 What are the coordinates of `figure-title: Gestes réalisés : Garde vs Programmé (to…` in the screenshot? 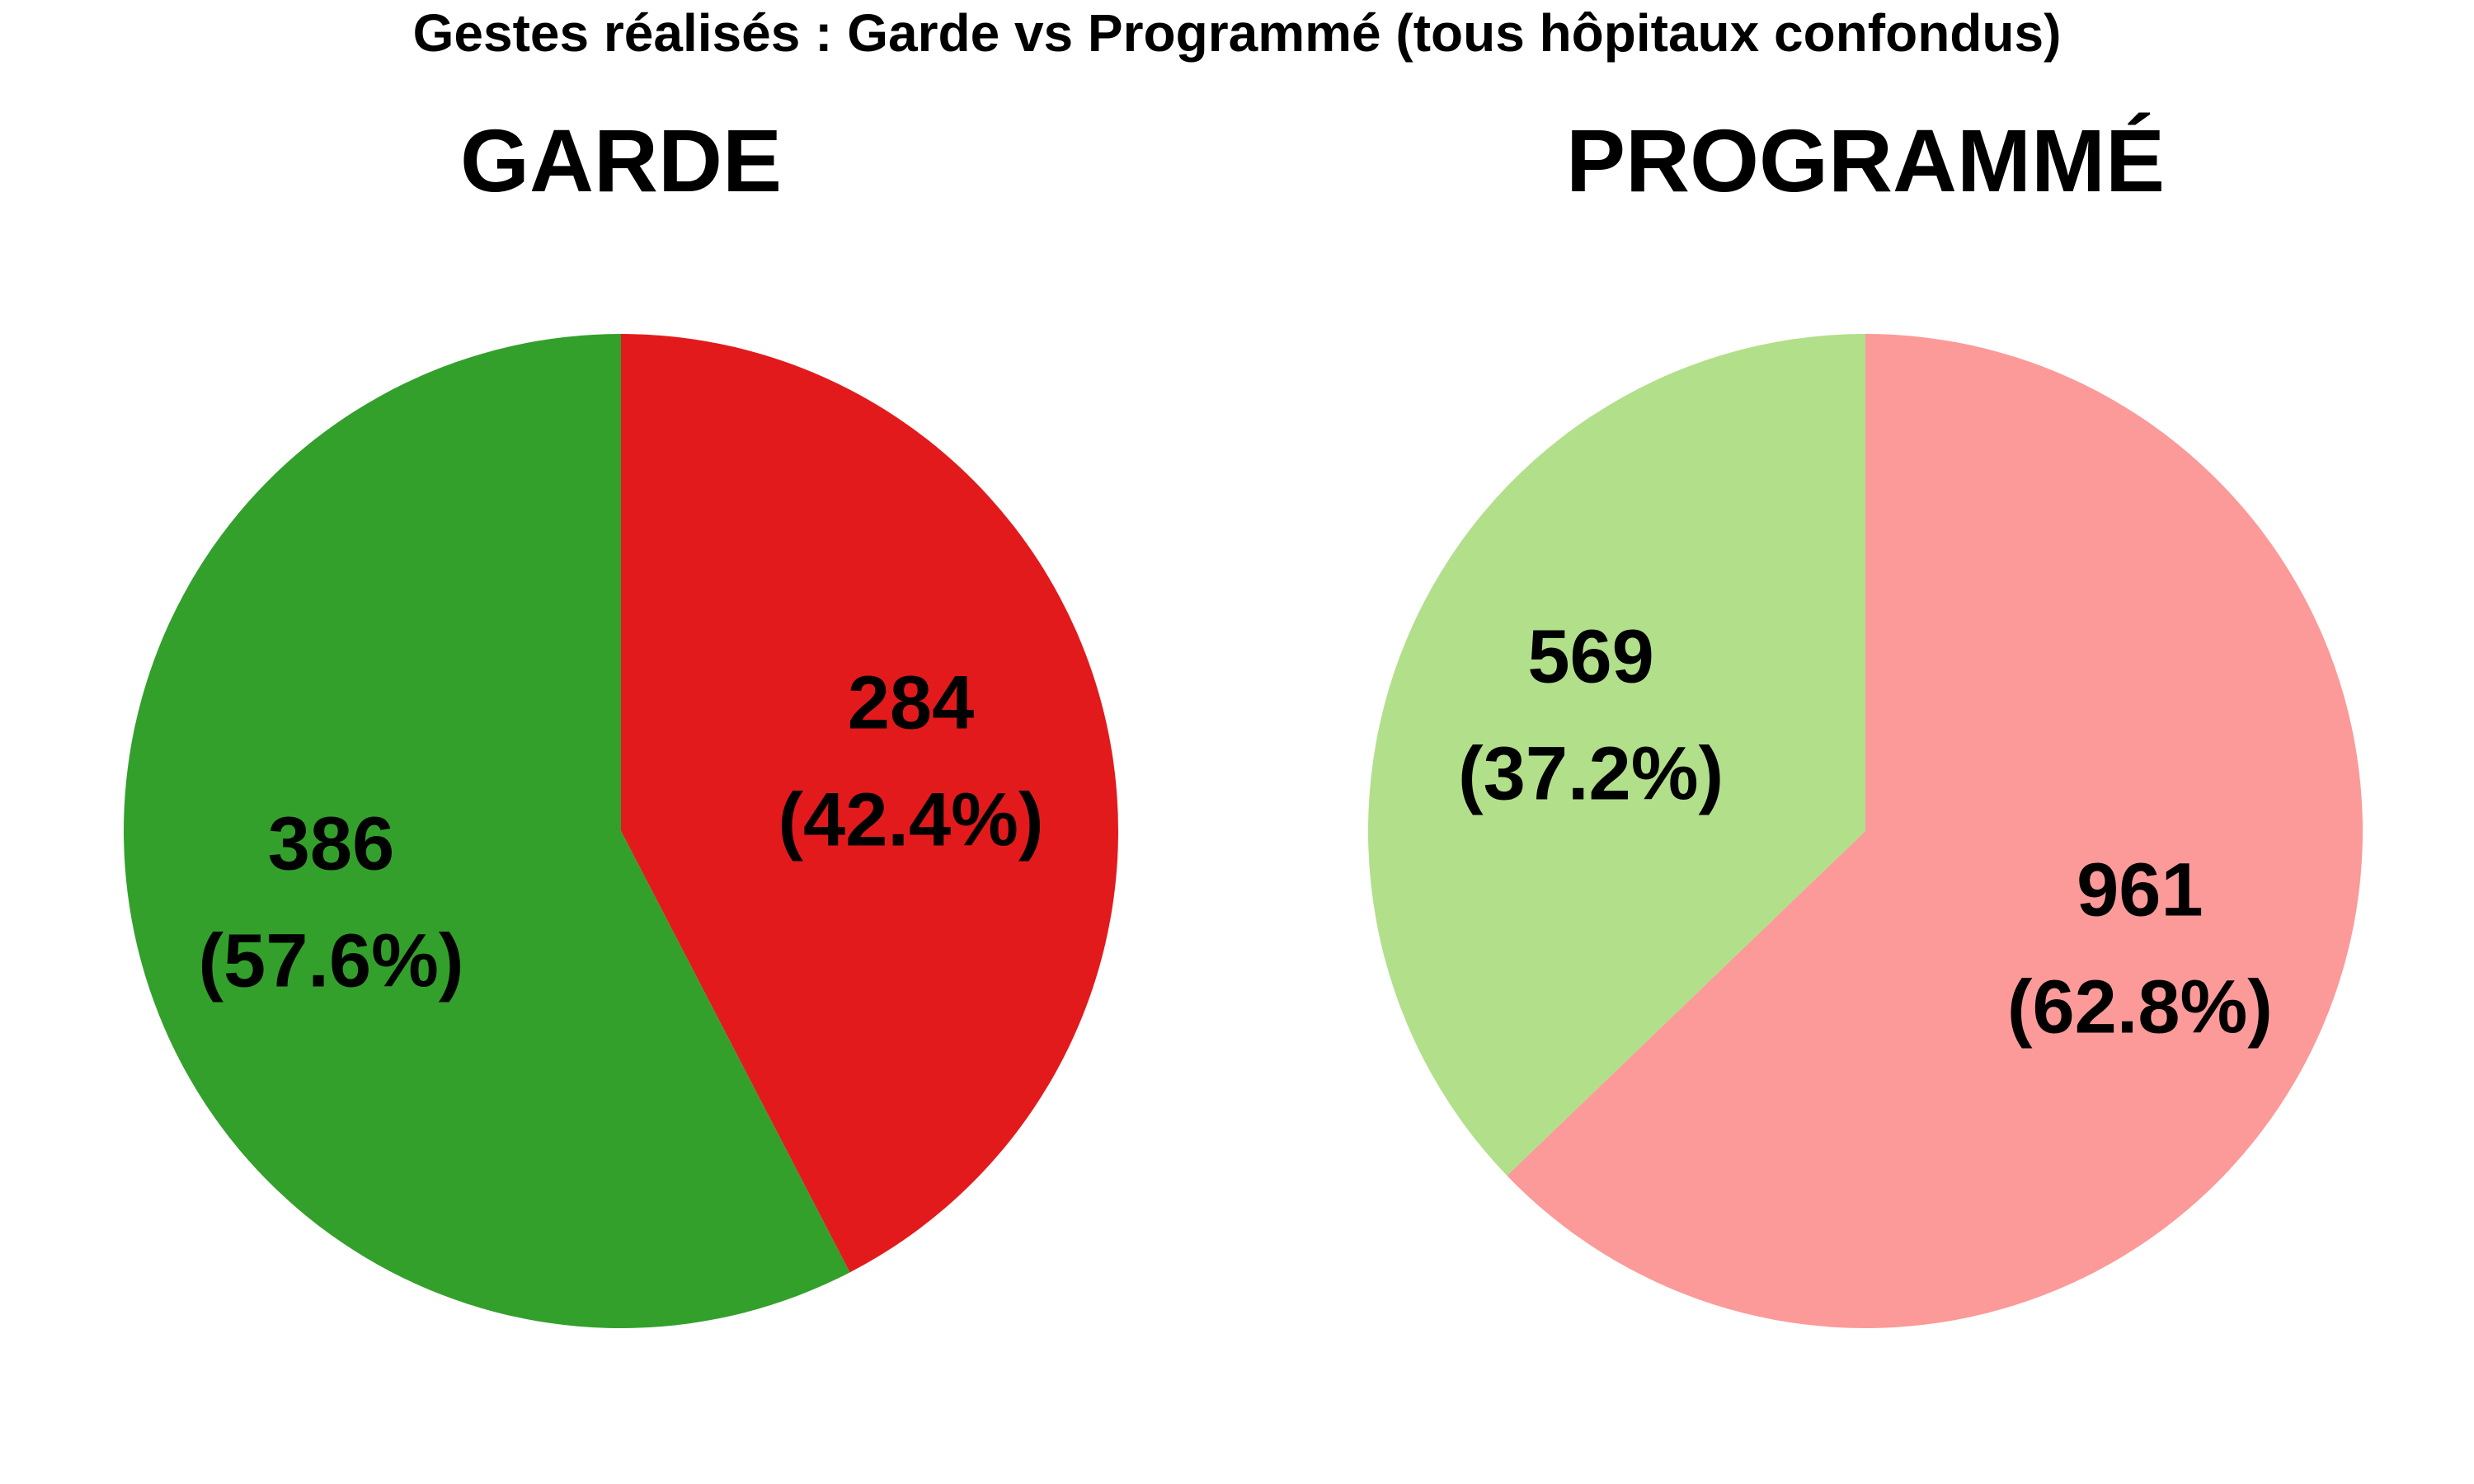 It's located at (1237, 33).